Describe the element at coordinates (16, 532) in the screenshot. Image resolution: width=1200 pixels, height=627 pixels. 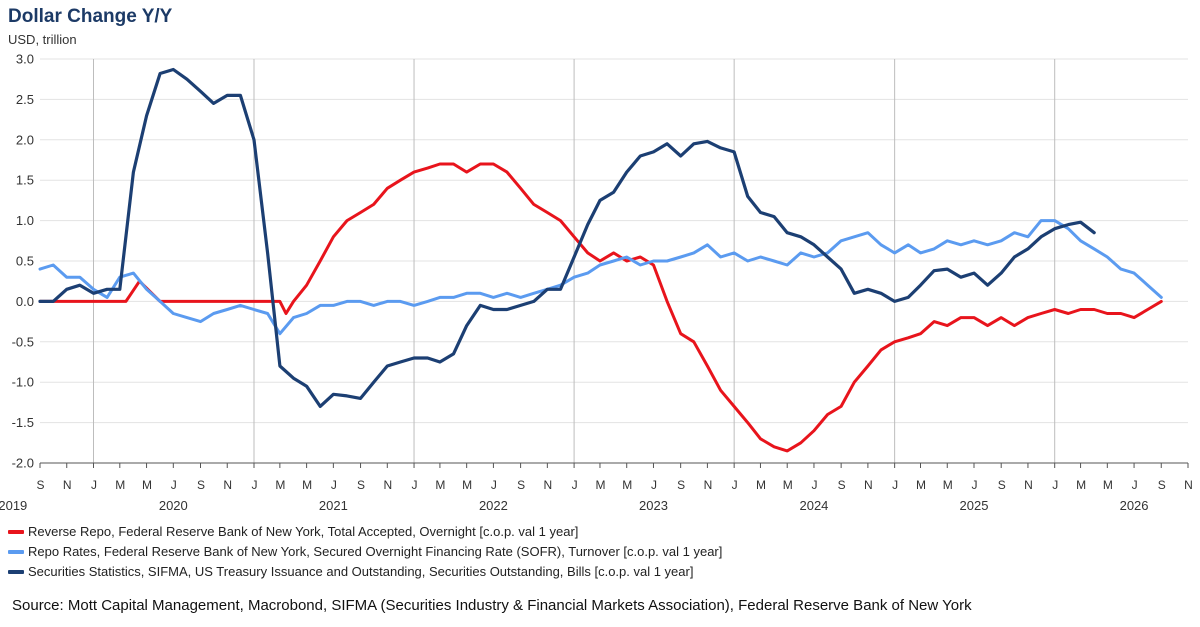
I see `legend-swatch-reverse-repo` at that location.